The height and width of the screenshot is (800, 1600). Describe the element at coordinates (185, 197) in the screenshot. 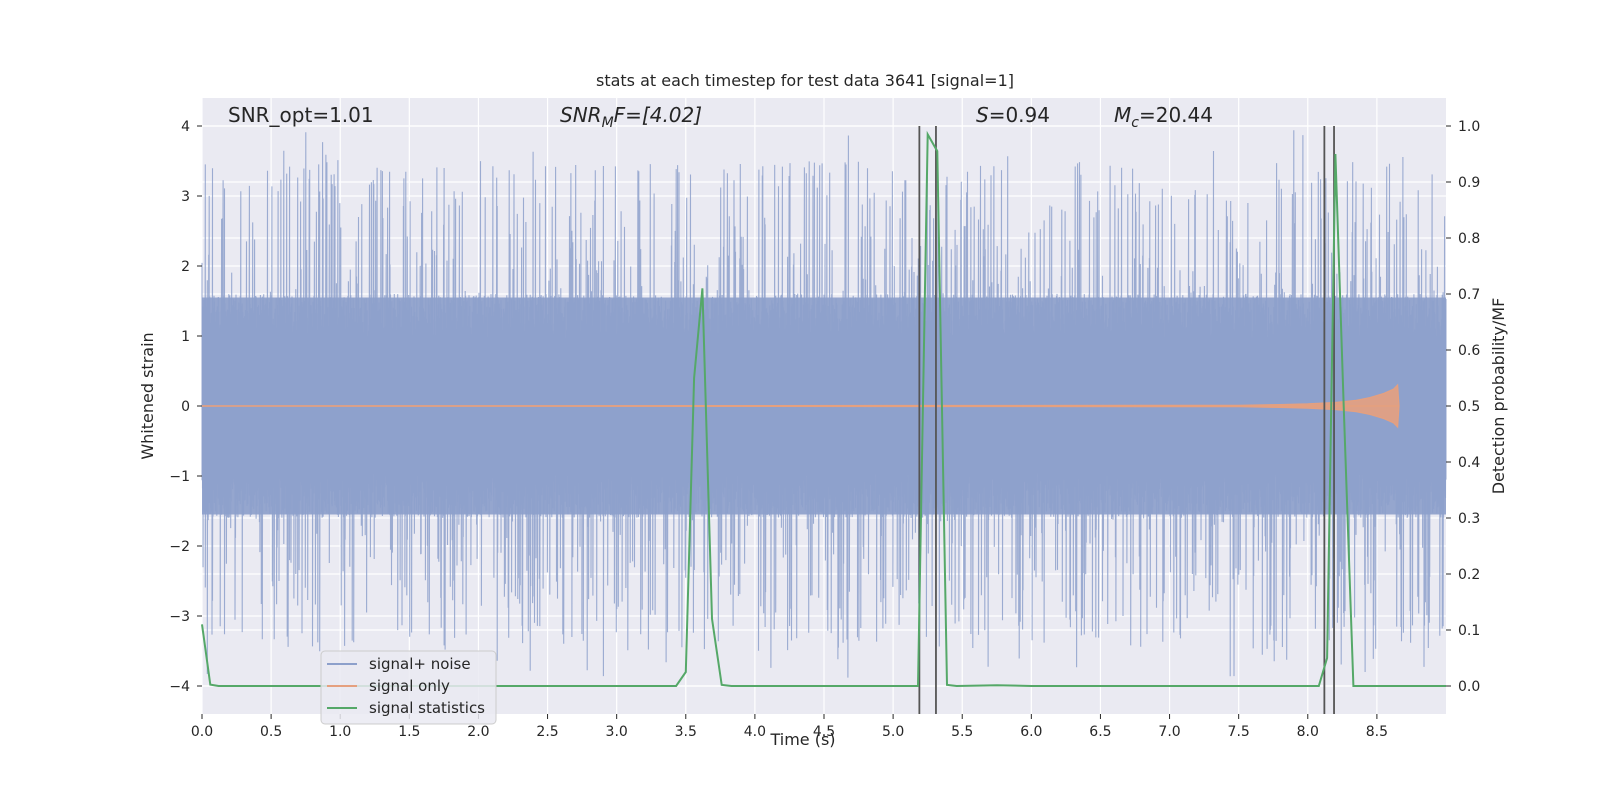

I see `y-left-tick-label: 3` at that location.